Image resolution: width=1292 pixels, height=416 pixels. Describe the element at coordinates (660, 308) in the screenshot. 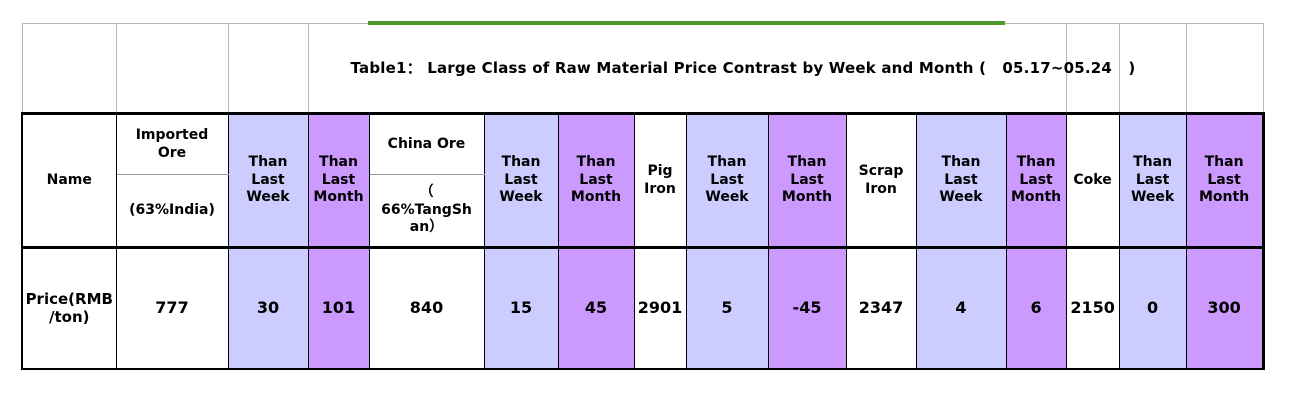

I see `pig-iron-price-cell: 2901` at that location.